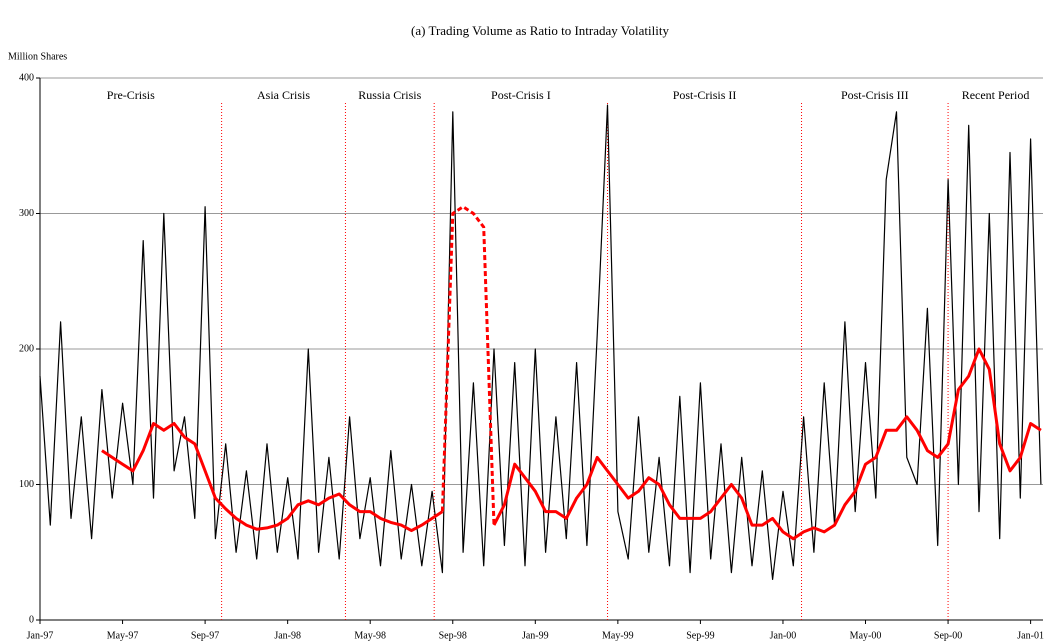  What do you see at coordinates (1030, 635) in the screenshot?
I see `x-tick-label: Jan-01` at bounding box center [1030, 635].